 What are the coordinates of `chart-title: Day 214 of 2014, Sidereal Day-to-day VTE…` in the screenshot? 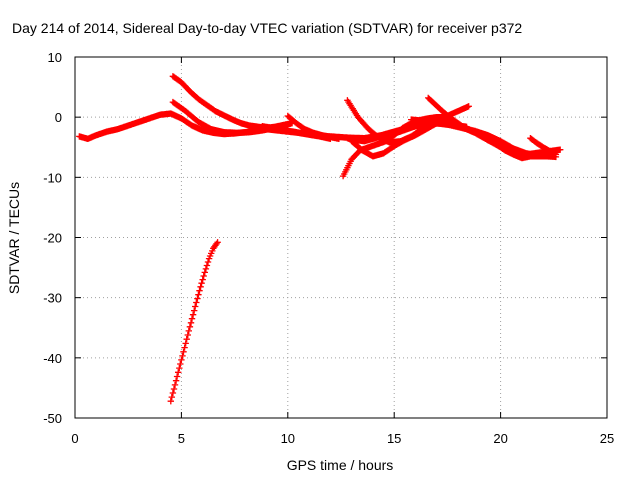 It's located at (267, 28).